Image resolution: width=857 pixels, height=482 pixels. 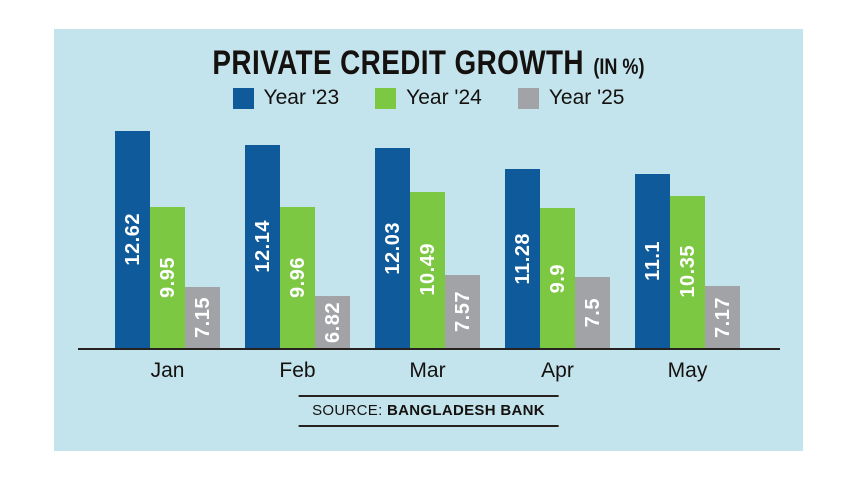 I want to click on bar-value-label: 7.17, so click(x=722, y=317).